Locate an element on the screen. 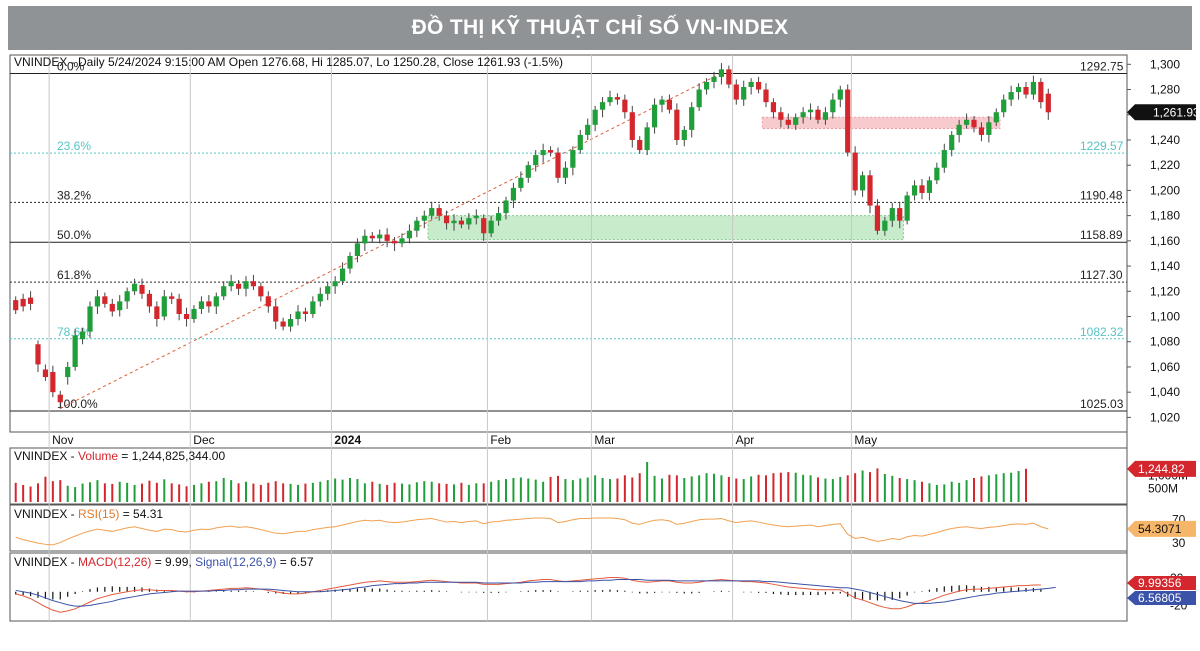 The image size is (1200, 651). last-close-tag is located at coordinates (1161, 112).